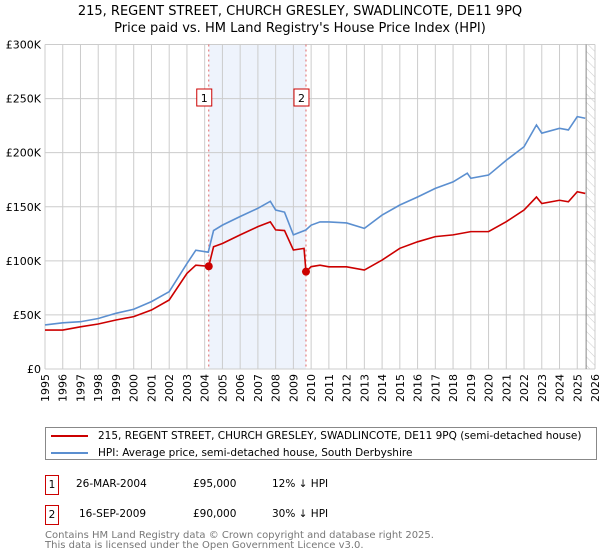 Image resolution: width=600 pixels, height=560 pixels. I want to click on x-tick-label: 2012, so click(347, 388).